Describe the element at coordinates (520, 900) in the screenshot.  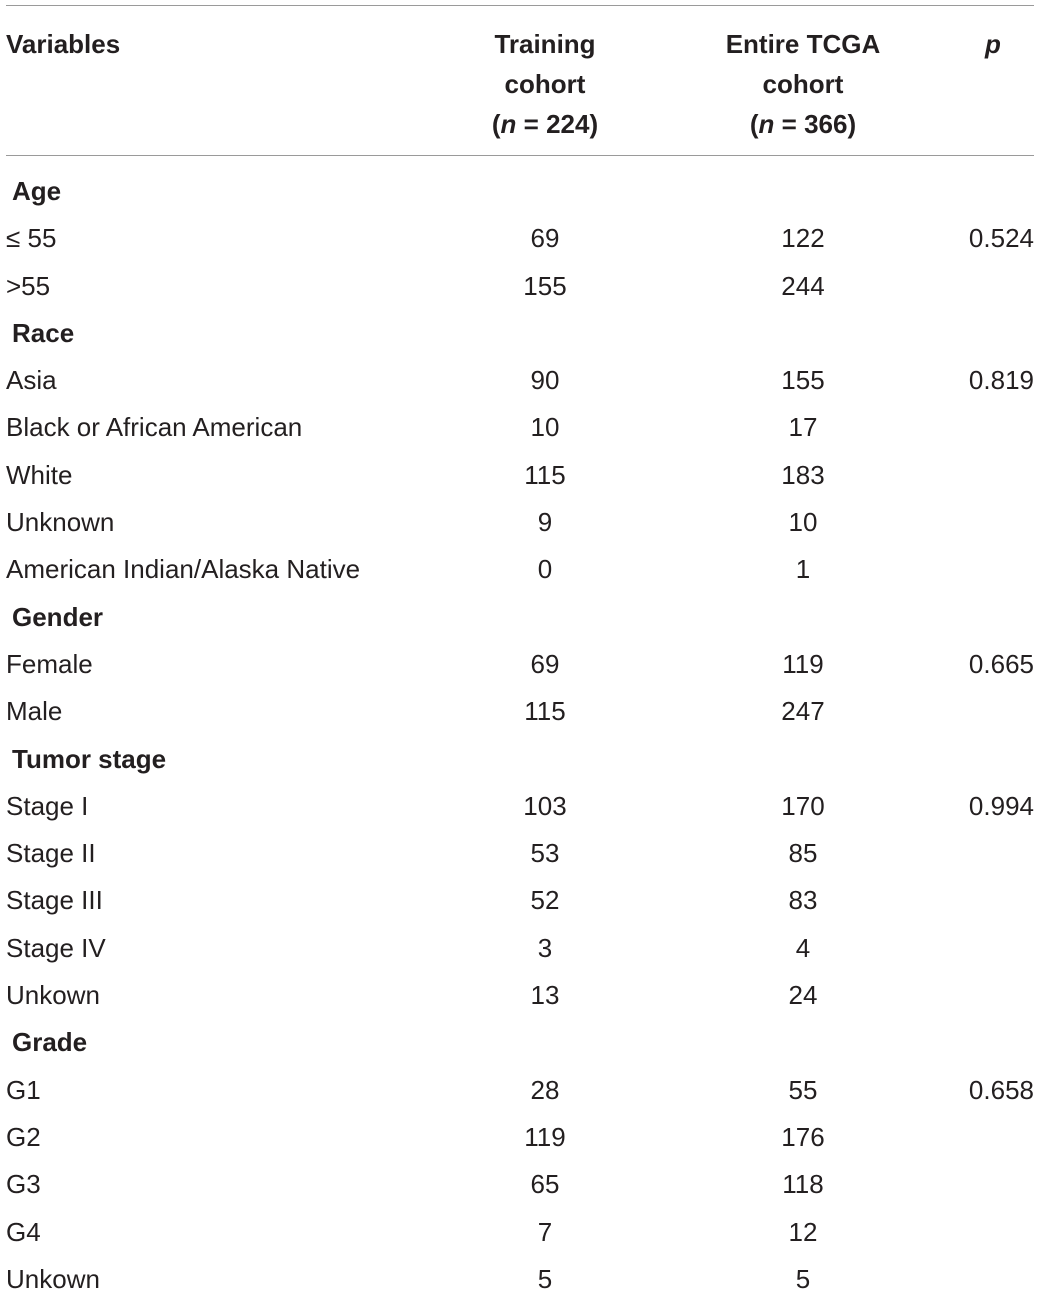
I see `table-row: Stage III 52 83` at that location.